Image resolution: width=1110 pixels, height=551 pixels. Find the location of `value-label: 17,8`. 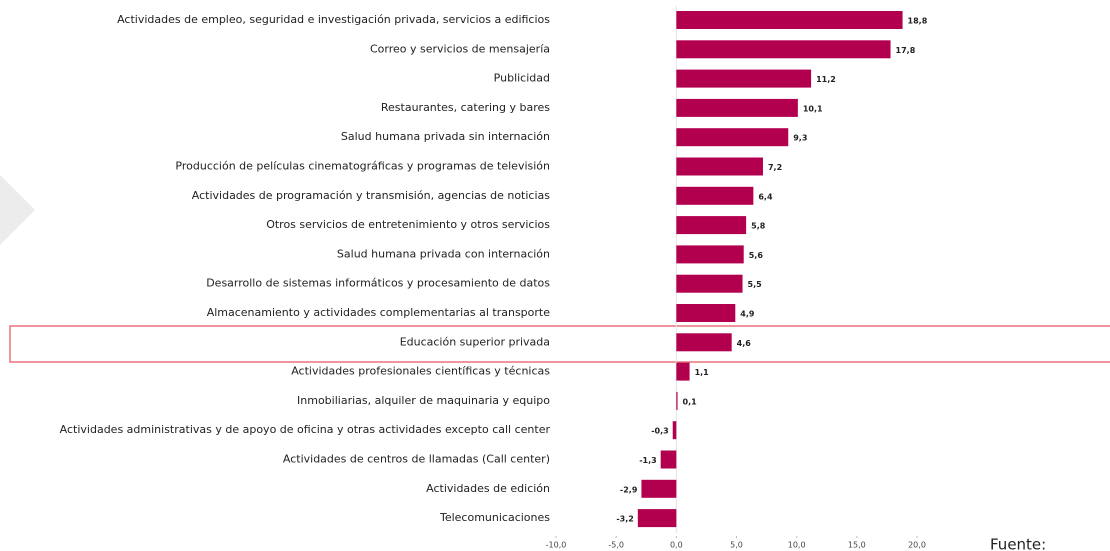

value-label: 17,8 is located at coordinates (906, 50).